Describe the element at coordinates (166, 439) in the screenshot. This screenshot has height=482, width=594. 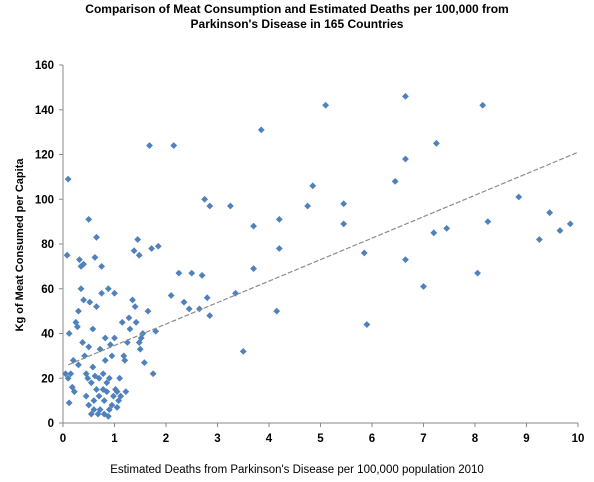
I see `x-tick-label: 2` at that location.